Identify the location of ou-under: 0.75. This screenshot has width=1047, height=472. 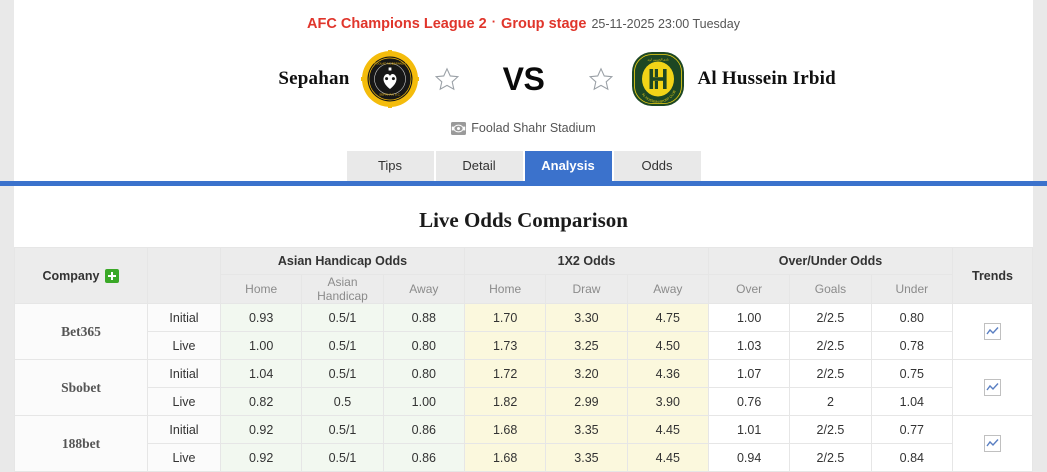
(912, 373).